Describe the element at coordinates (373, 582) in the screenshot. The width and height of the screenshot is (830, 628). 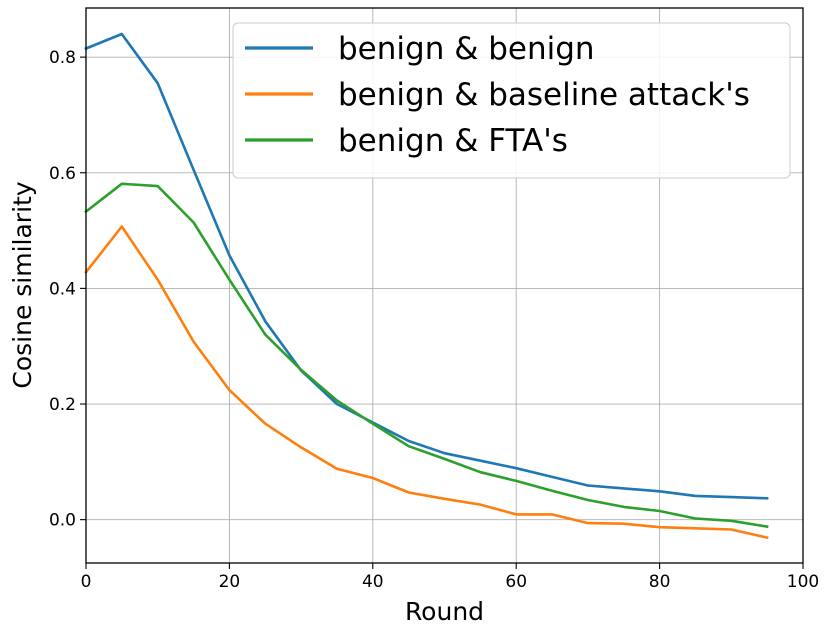
I see `x-tick-label: 40` at that location.